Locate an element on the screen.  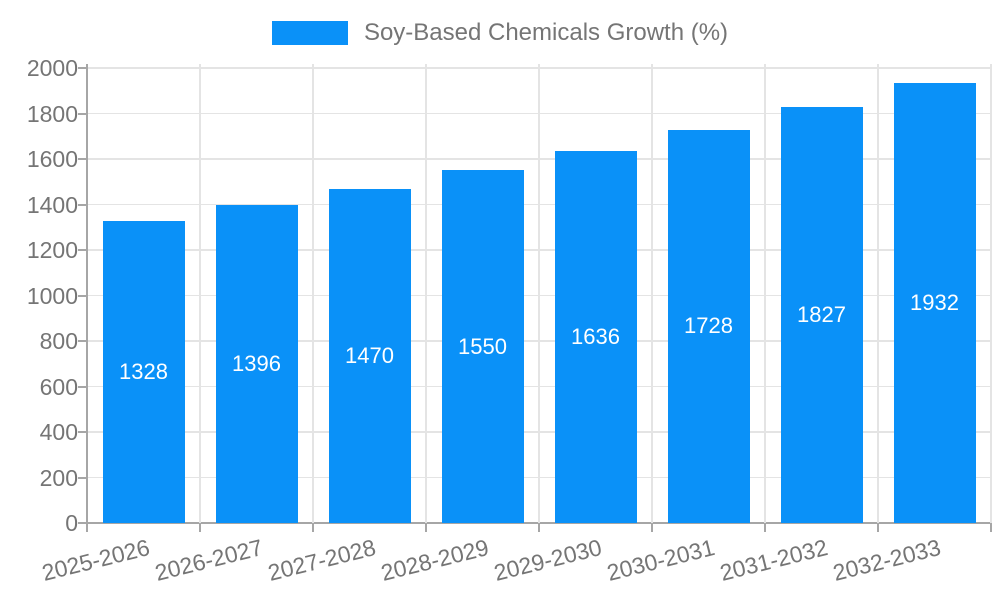
y-axis-line is located at coordinates (87, 293).